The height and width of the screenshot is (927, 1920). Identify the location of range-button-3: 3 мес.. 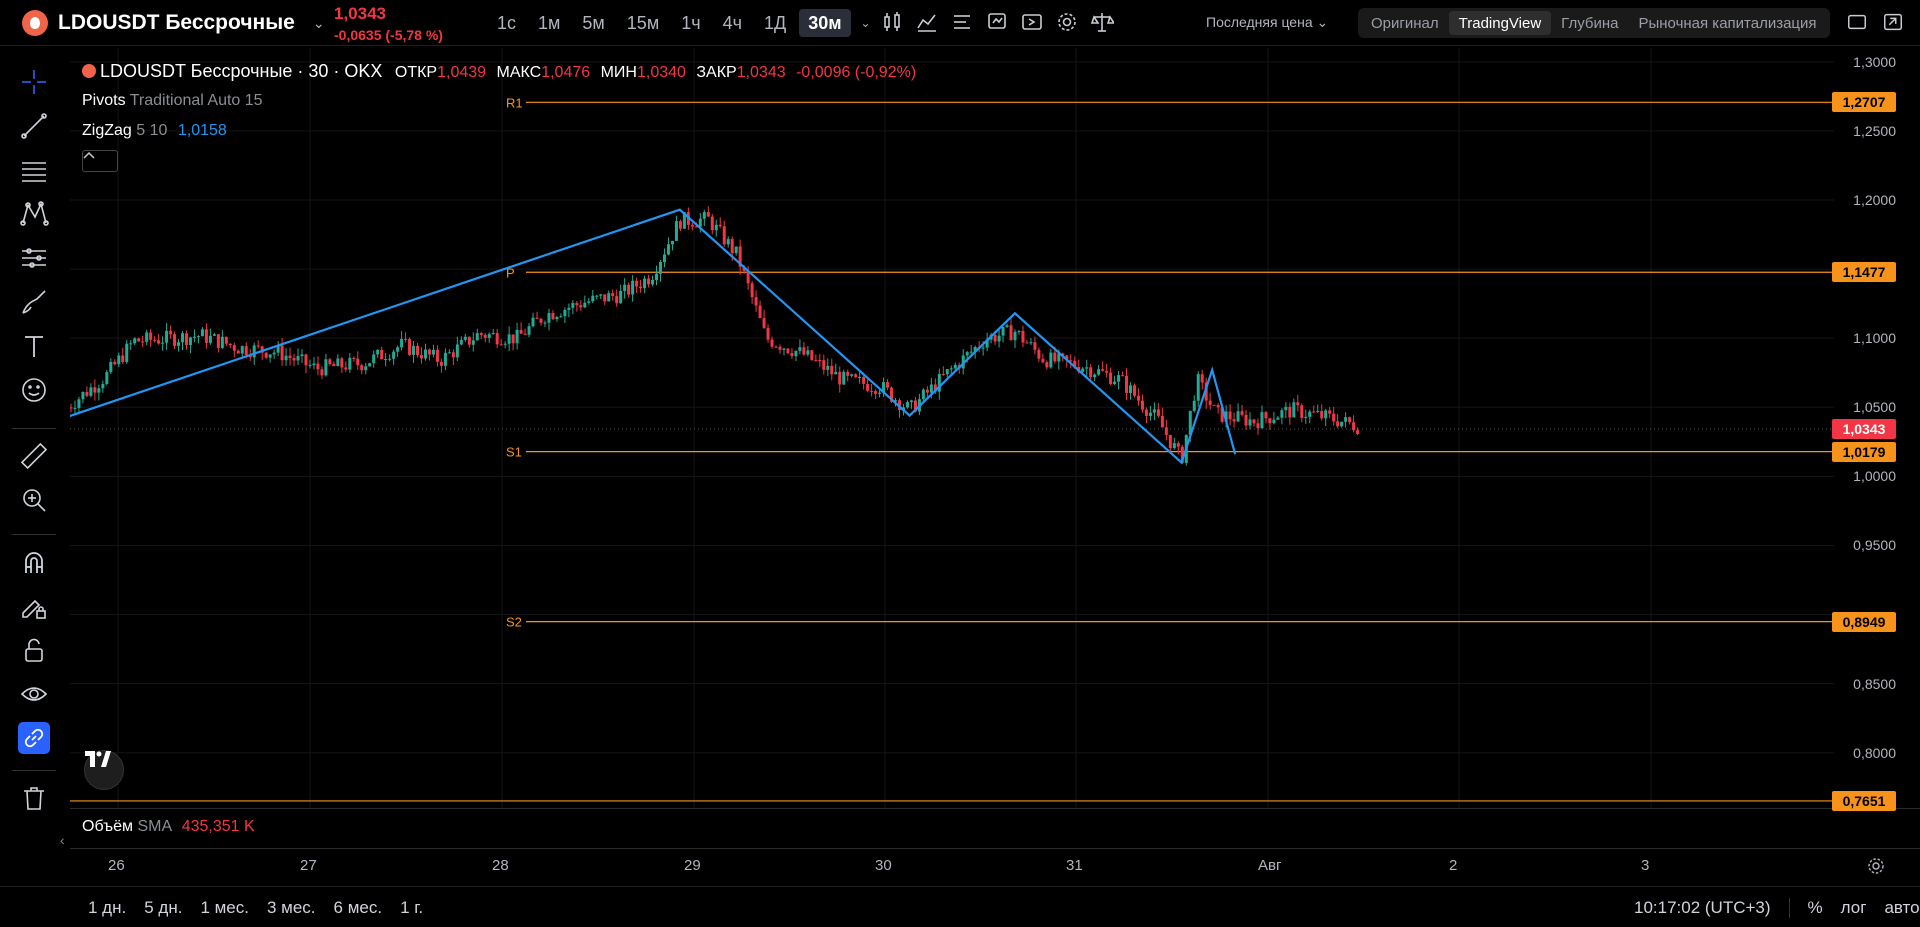
(291, 907).